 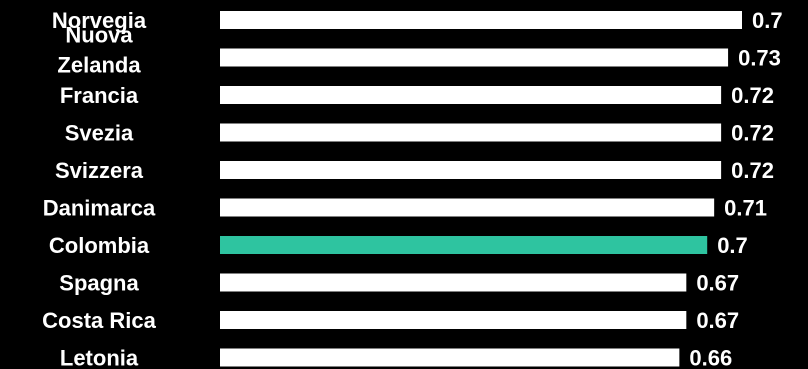 What do you see at coordinates (752, 133) in the screenshot?
I see `value-label-svezia: 0.72` at bounding box center [752, 133].